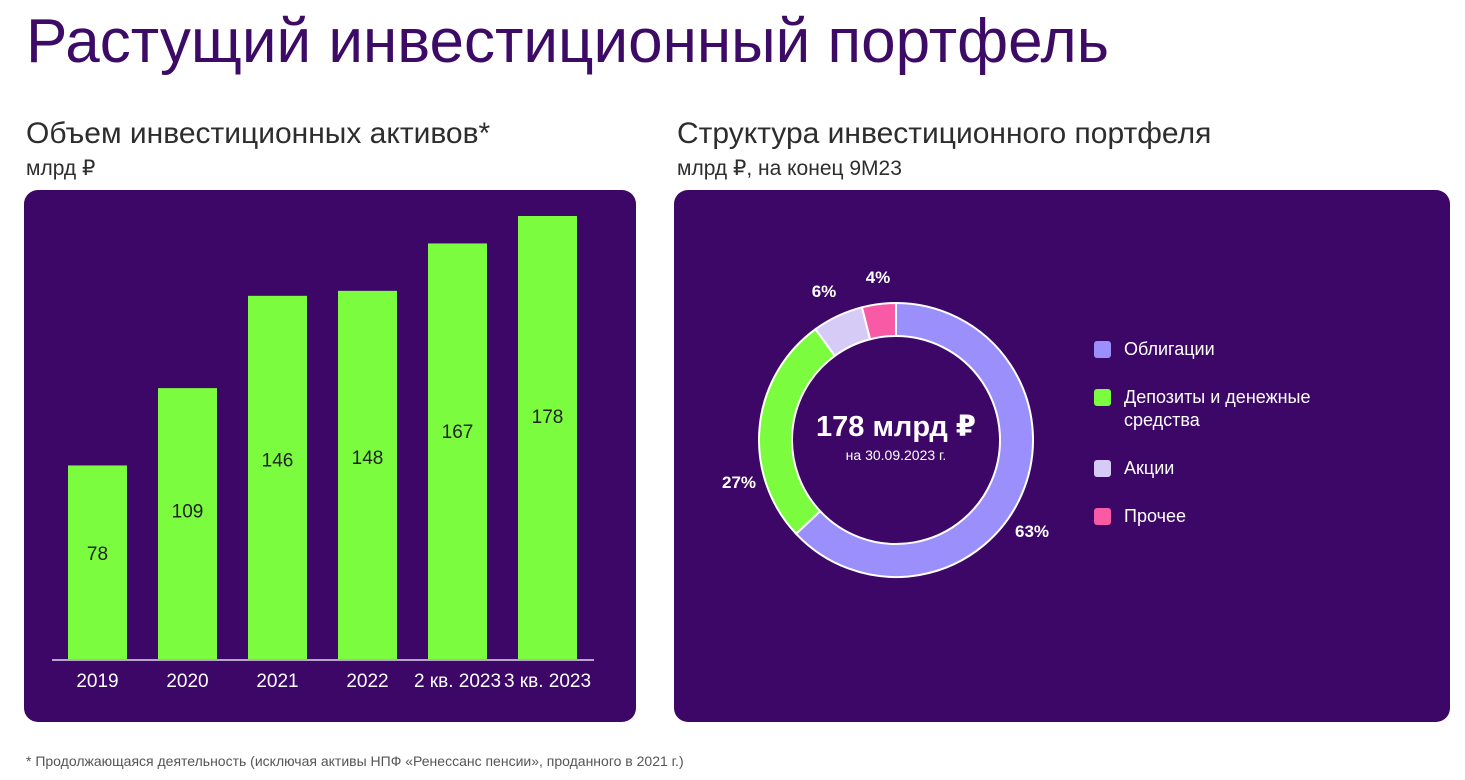  What do you see at coordinates (187, 524) in the screenshot?
I see `bar-2020` at bounding box center [187, 524].